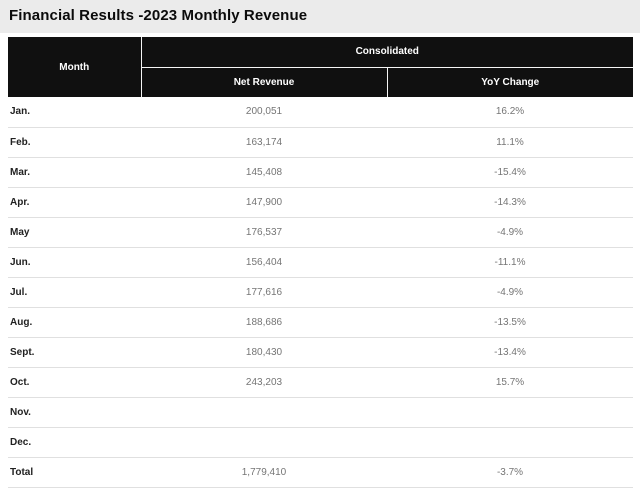  What do you see at coordinates (264, 382) in the screenshot?
I see `net-revenue-value: 243,203` at bounding box center [264, 382].